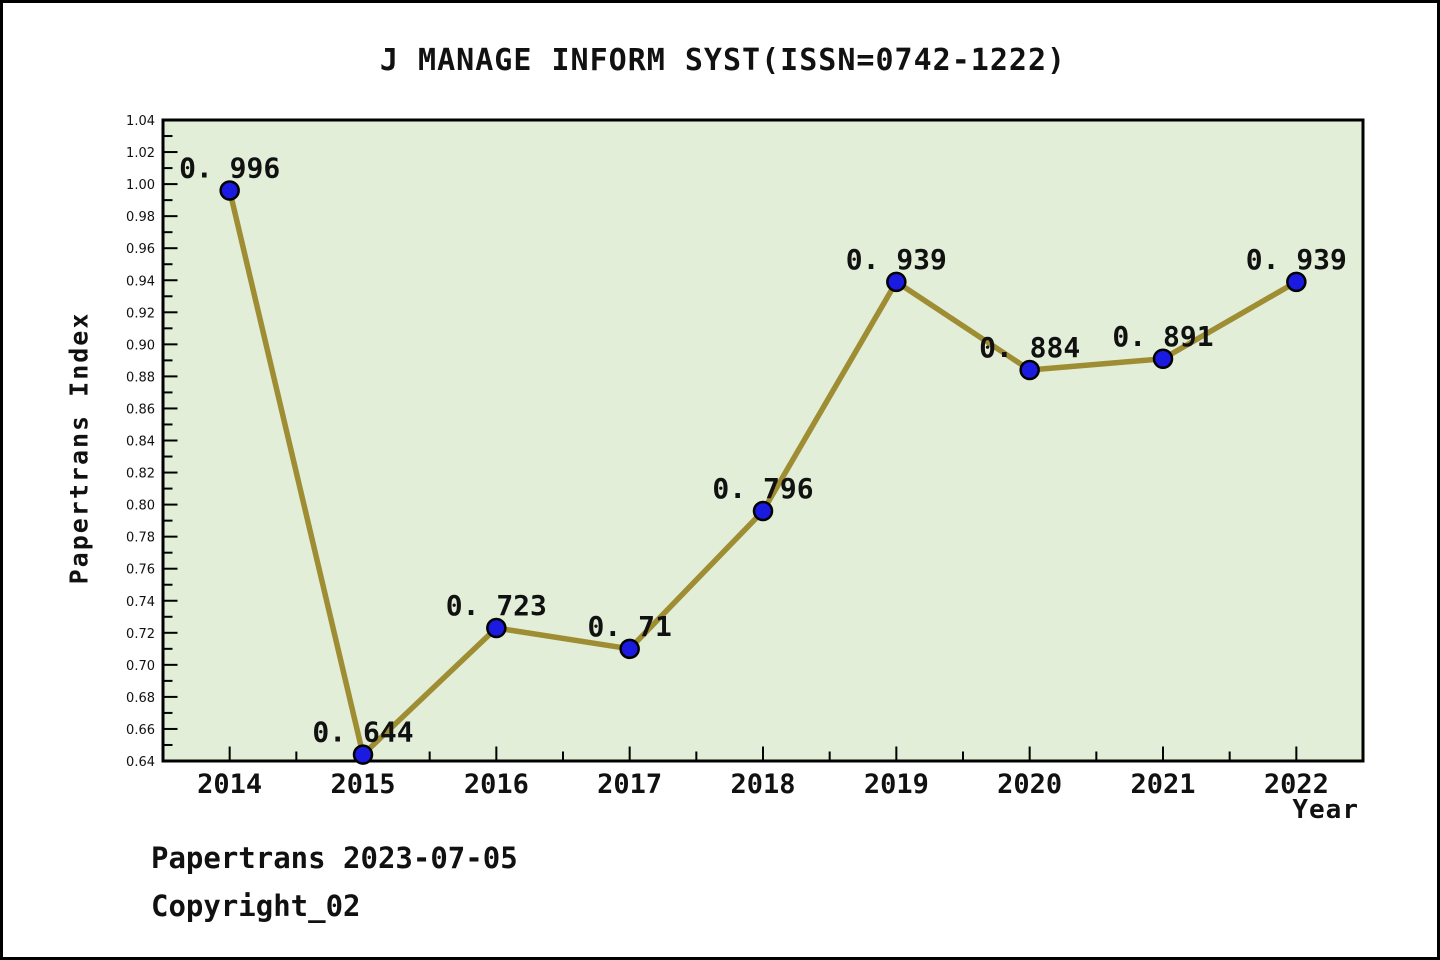 The width and height of the screenshot is (1440, 960). Describe the element at coordinates (140, 538) in the screenshot. I see `y-axis-tick-label: 0.78` at that location.